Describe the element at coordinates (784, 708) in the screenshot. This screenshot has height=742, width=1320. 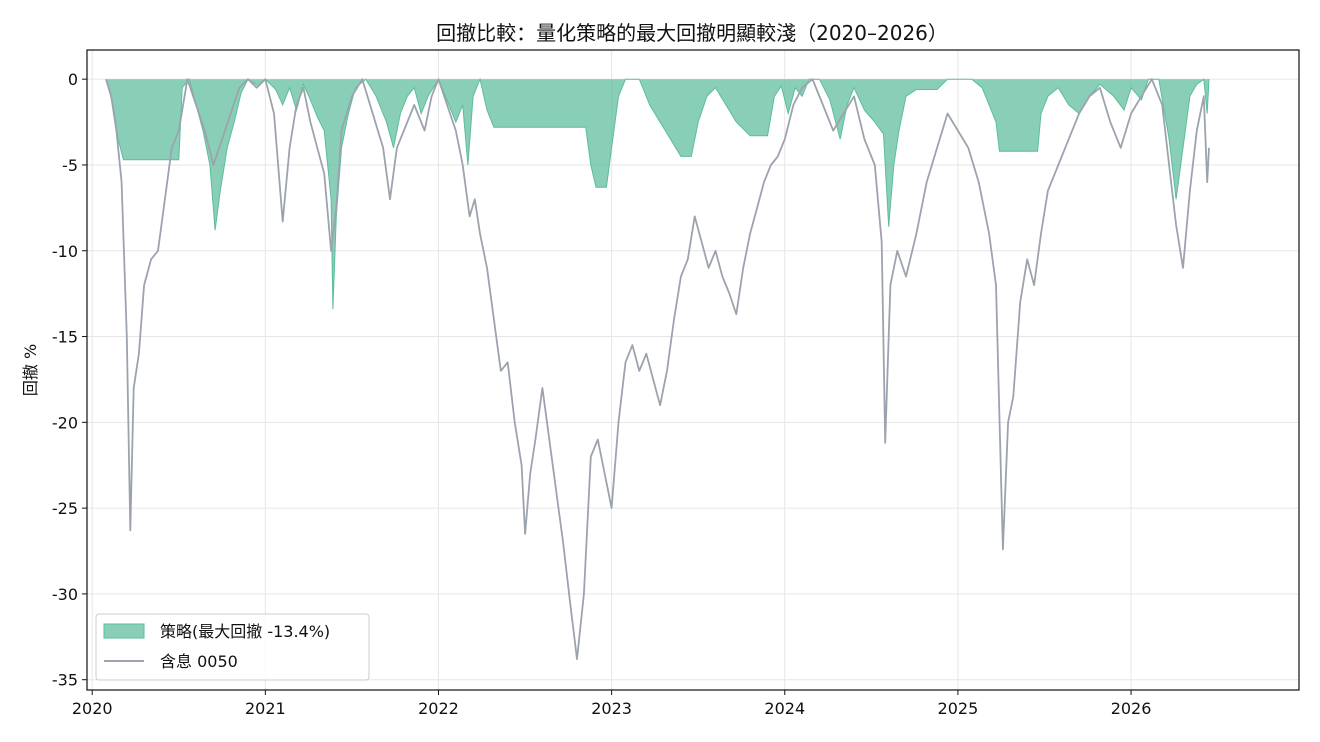
I see `x-tick-label: 2024` at that location.